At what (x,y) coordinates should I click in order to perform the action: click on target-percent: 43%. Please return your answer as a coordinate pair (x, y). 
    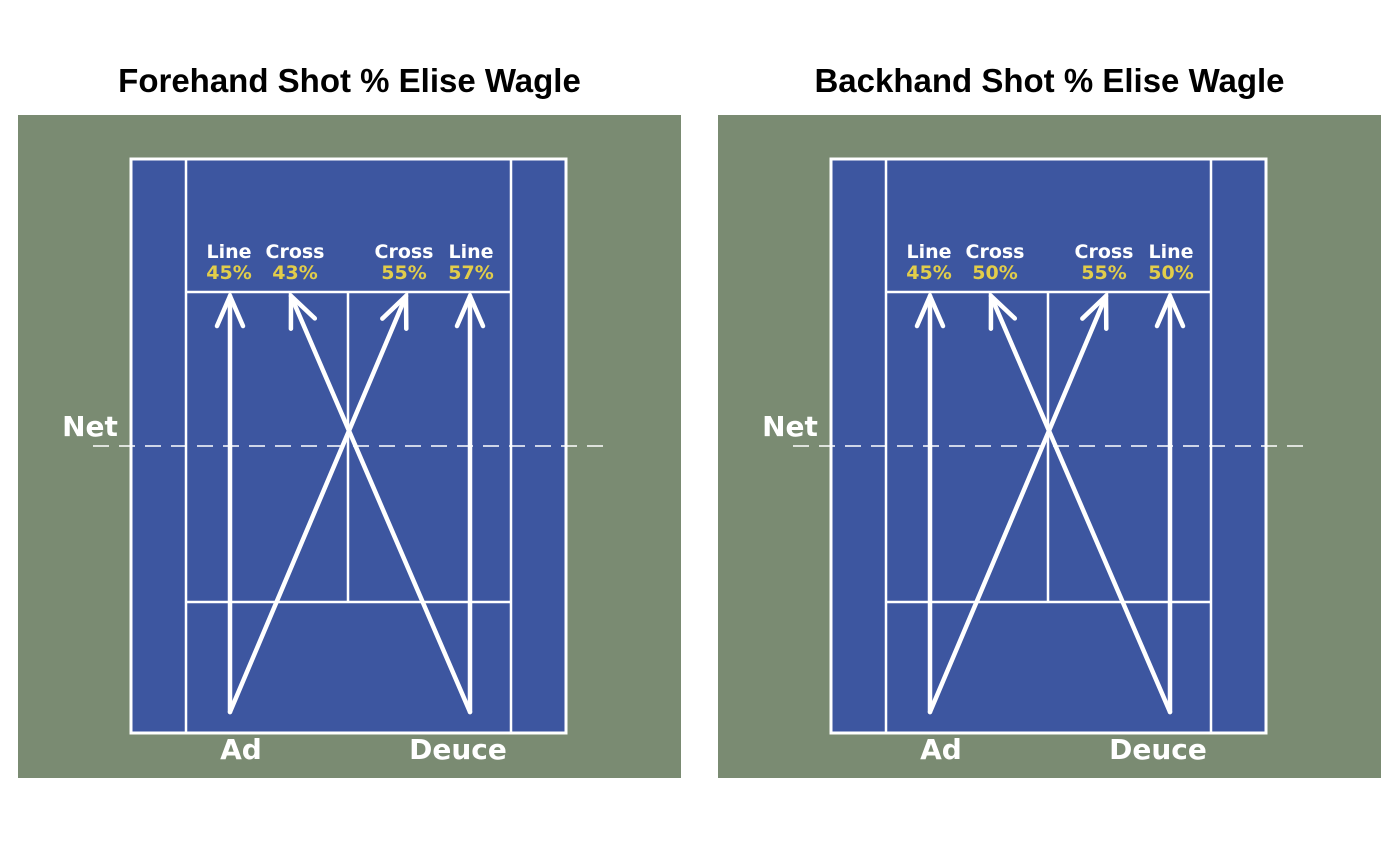
    Looking at the image, I should click on (294, 273).